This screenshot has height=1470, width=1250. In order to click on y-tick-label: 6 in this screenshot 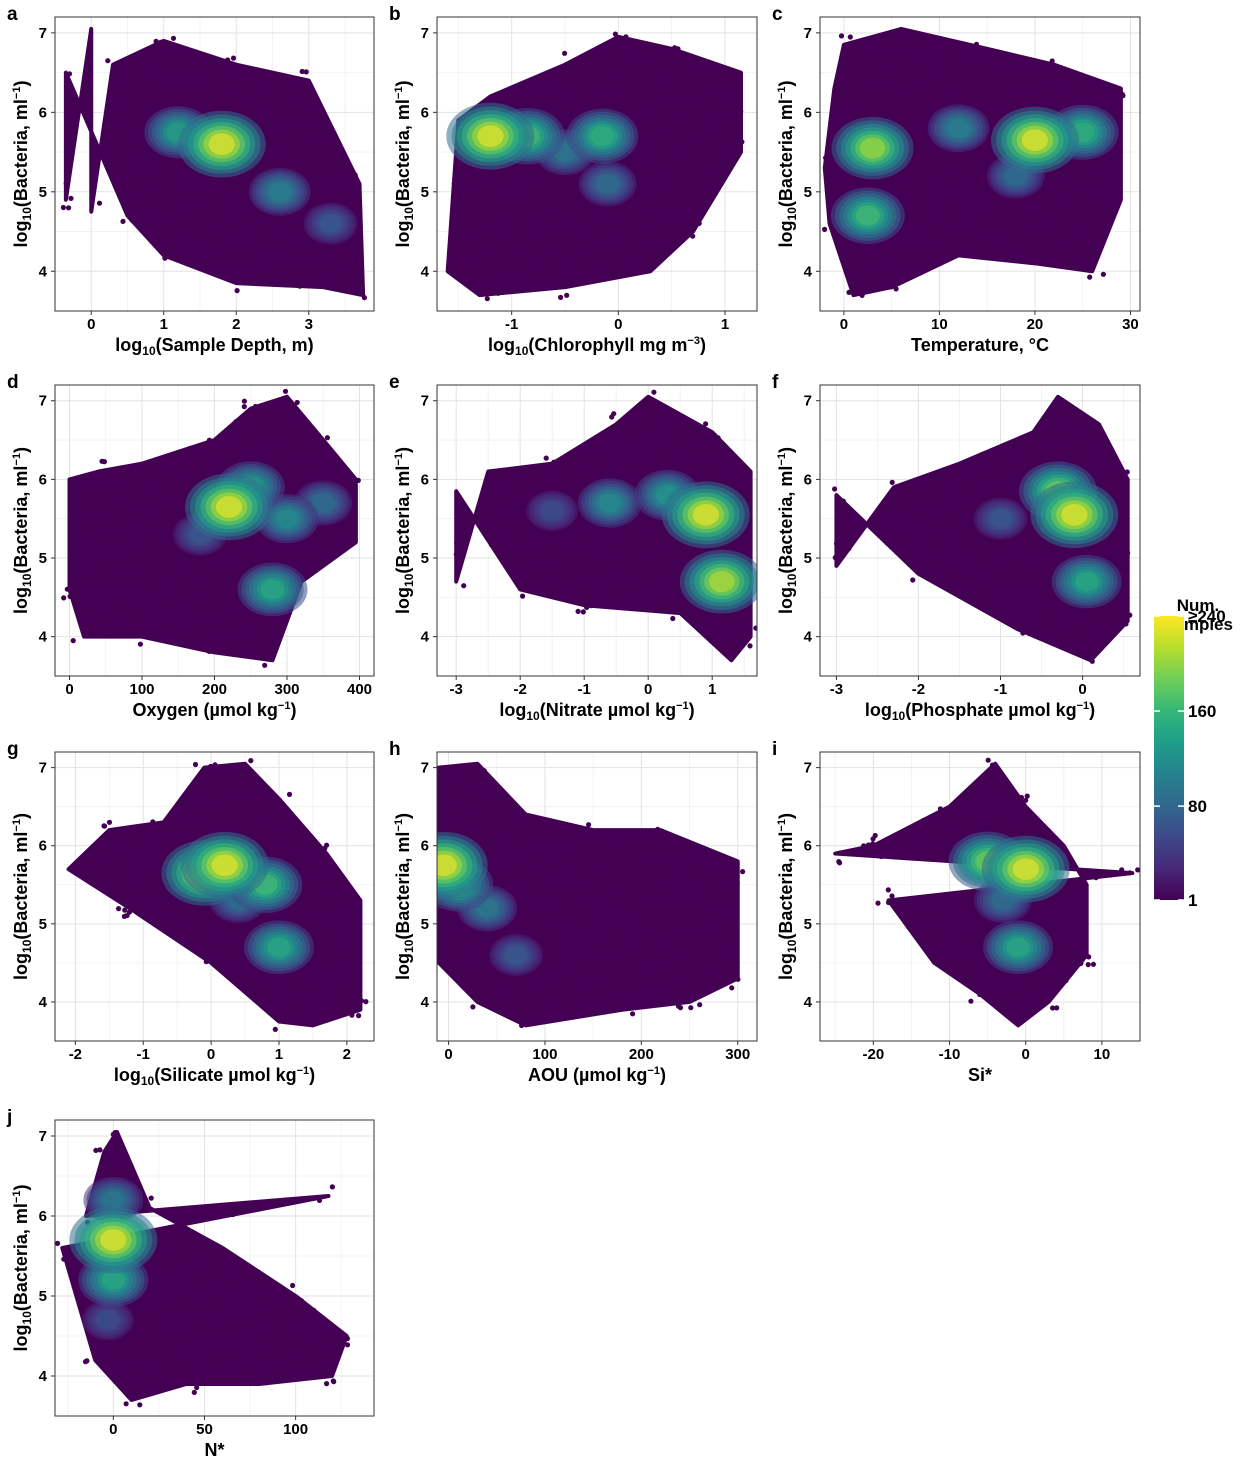, I will do `click(425, 112)`.